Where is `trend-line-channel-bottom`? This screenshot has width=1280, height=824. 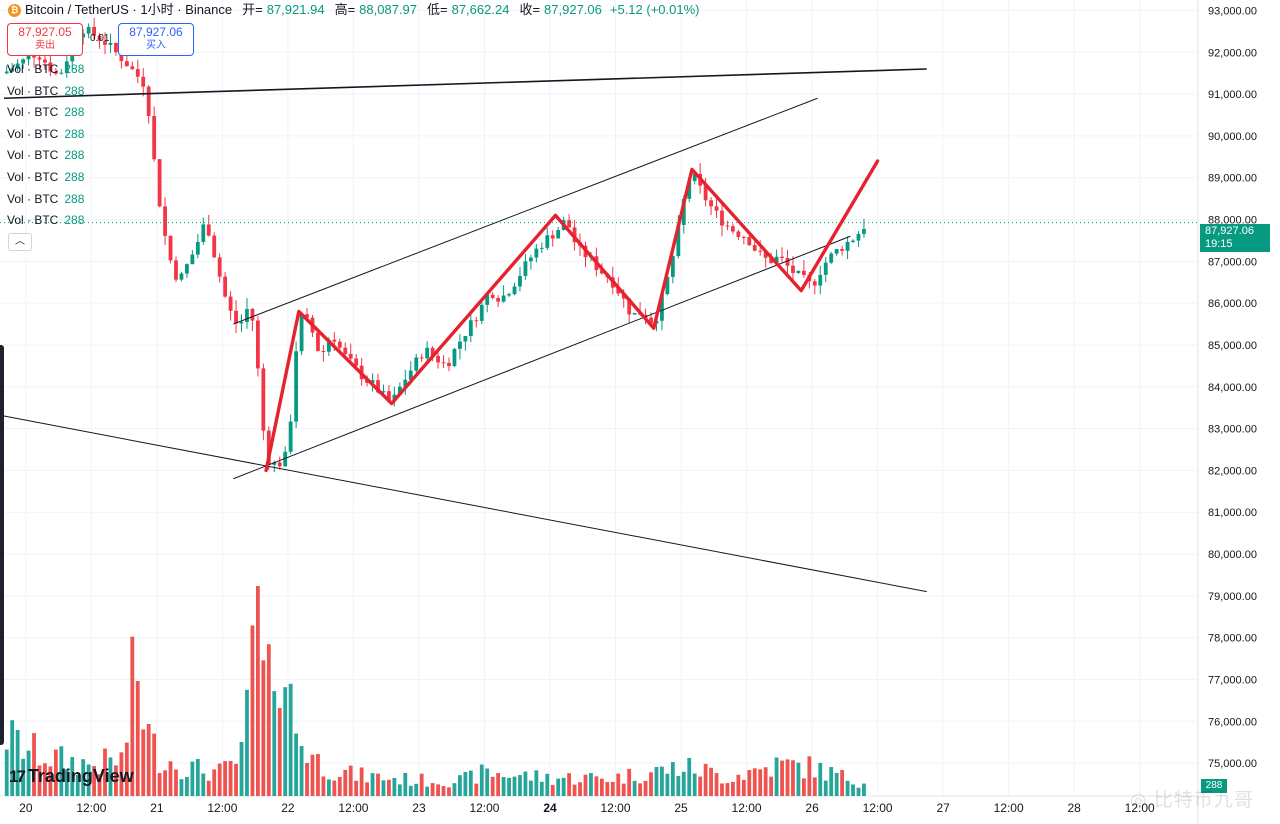 trend-line-channel-bottom is located at coordinates (542, 357).